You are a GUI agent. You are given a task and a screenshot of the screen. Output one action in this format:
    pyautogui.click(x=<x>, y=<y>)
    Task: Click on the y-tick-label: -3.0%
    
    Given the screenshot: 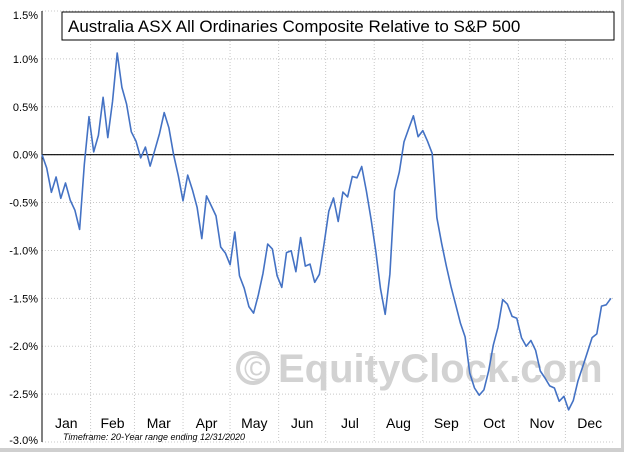 What is the action you would take?
    pyautogui.click(x=23, y=441)
    